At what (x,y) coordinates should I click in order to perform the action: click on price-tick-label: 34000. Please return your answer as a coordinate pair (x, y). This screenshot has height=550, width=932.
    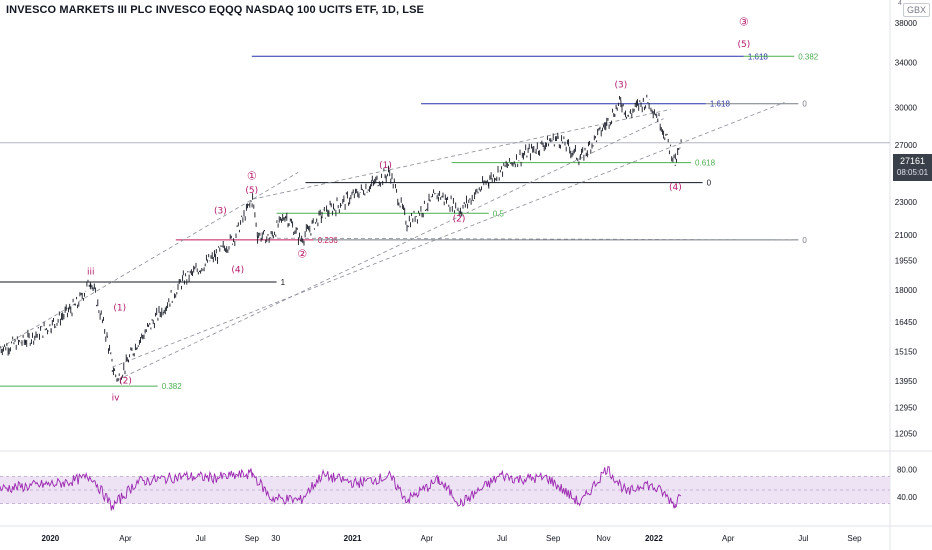
    Looking at the image, I should click on (906, 63).